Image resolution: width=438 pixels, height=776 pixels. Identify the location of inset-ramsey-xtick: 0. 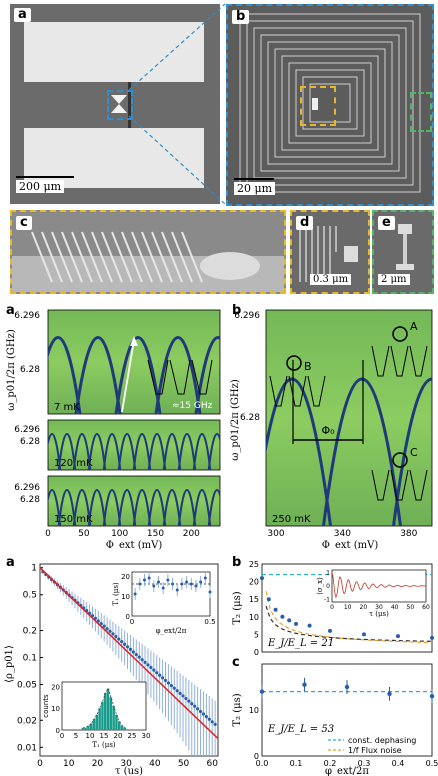
(332, 607).